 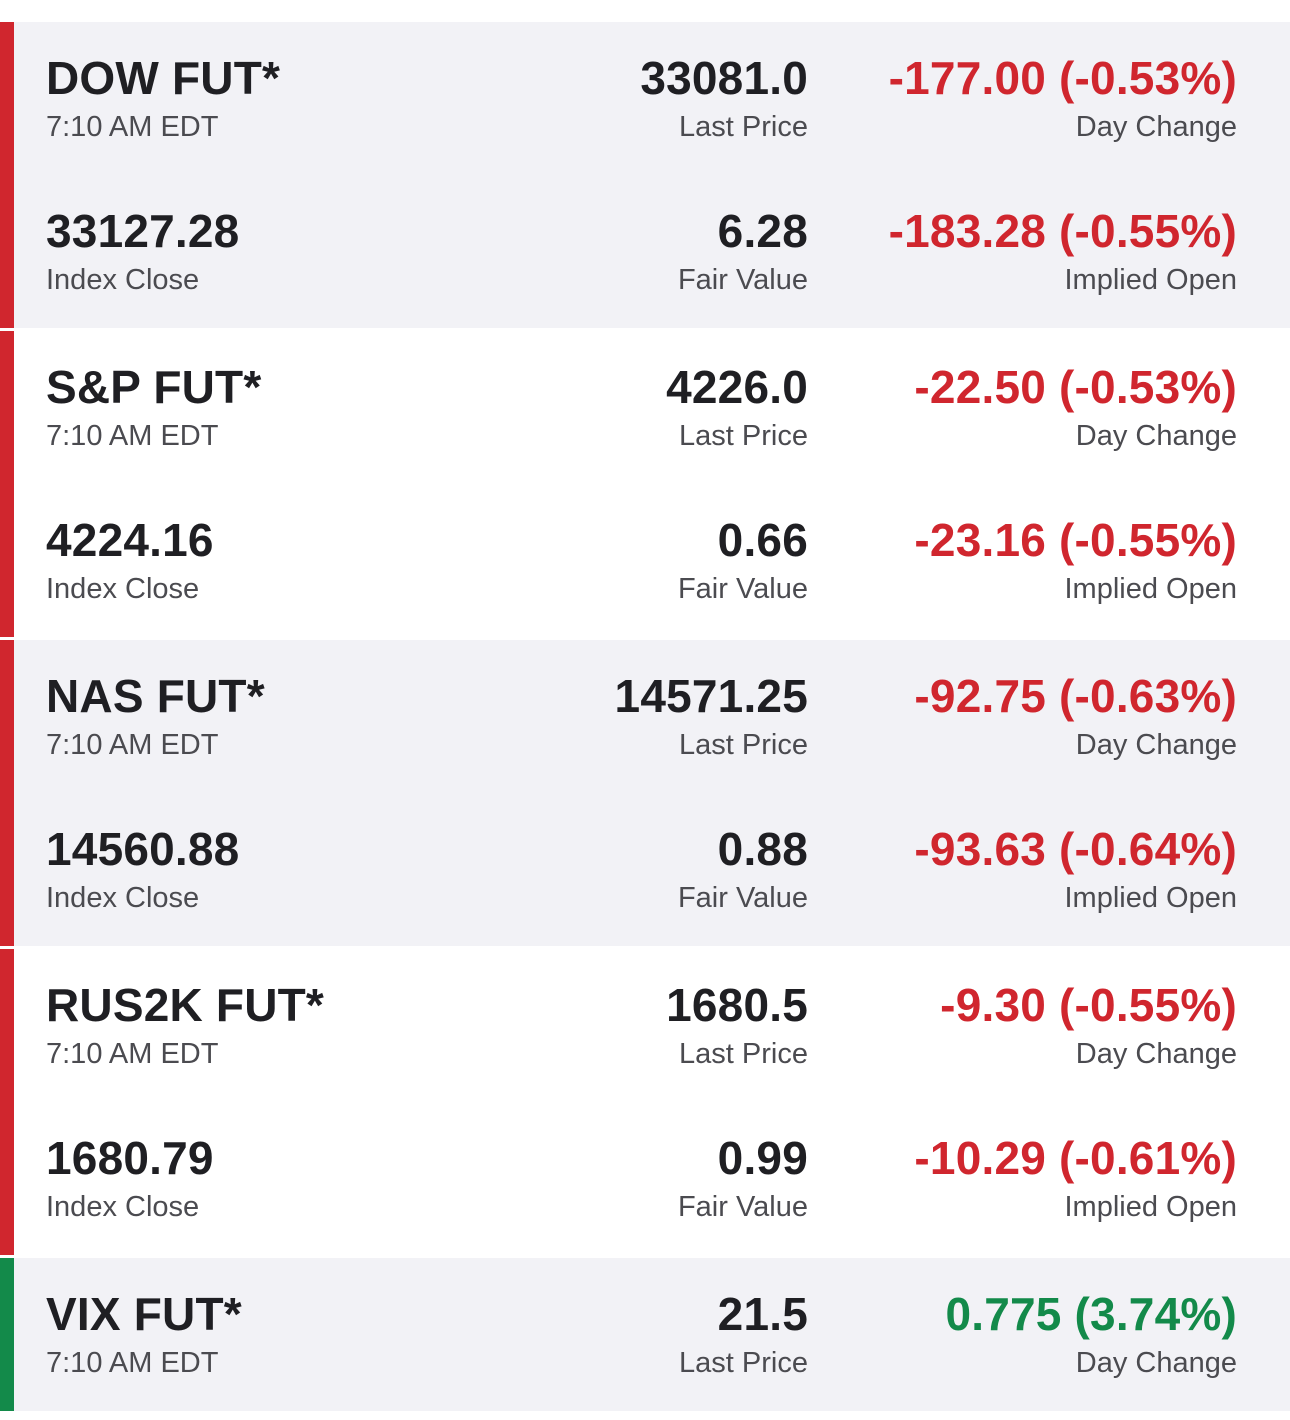 What do you see at coordinates (762, 1158) in the screenshot?
I see `fair-value-value: 0.99` at bounding box center [762, 1158].